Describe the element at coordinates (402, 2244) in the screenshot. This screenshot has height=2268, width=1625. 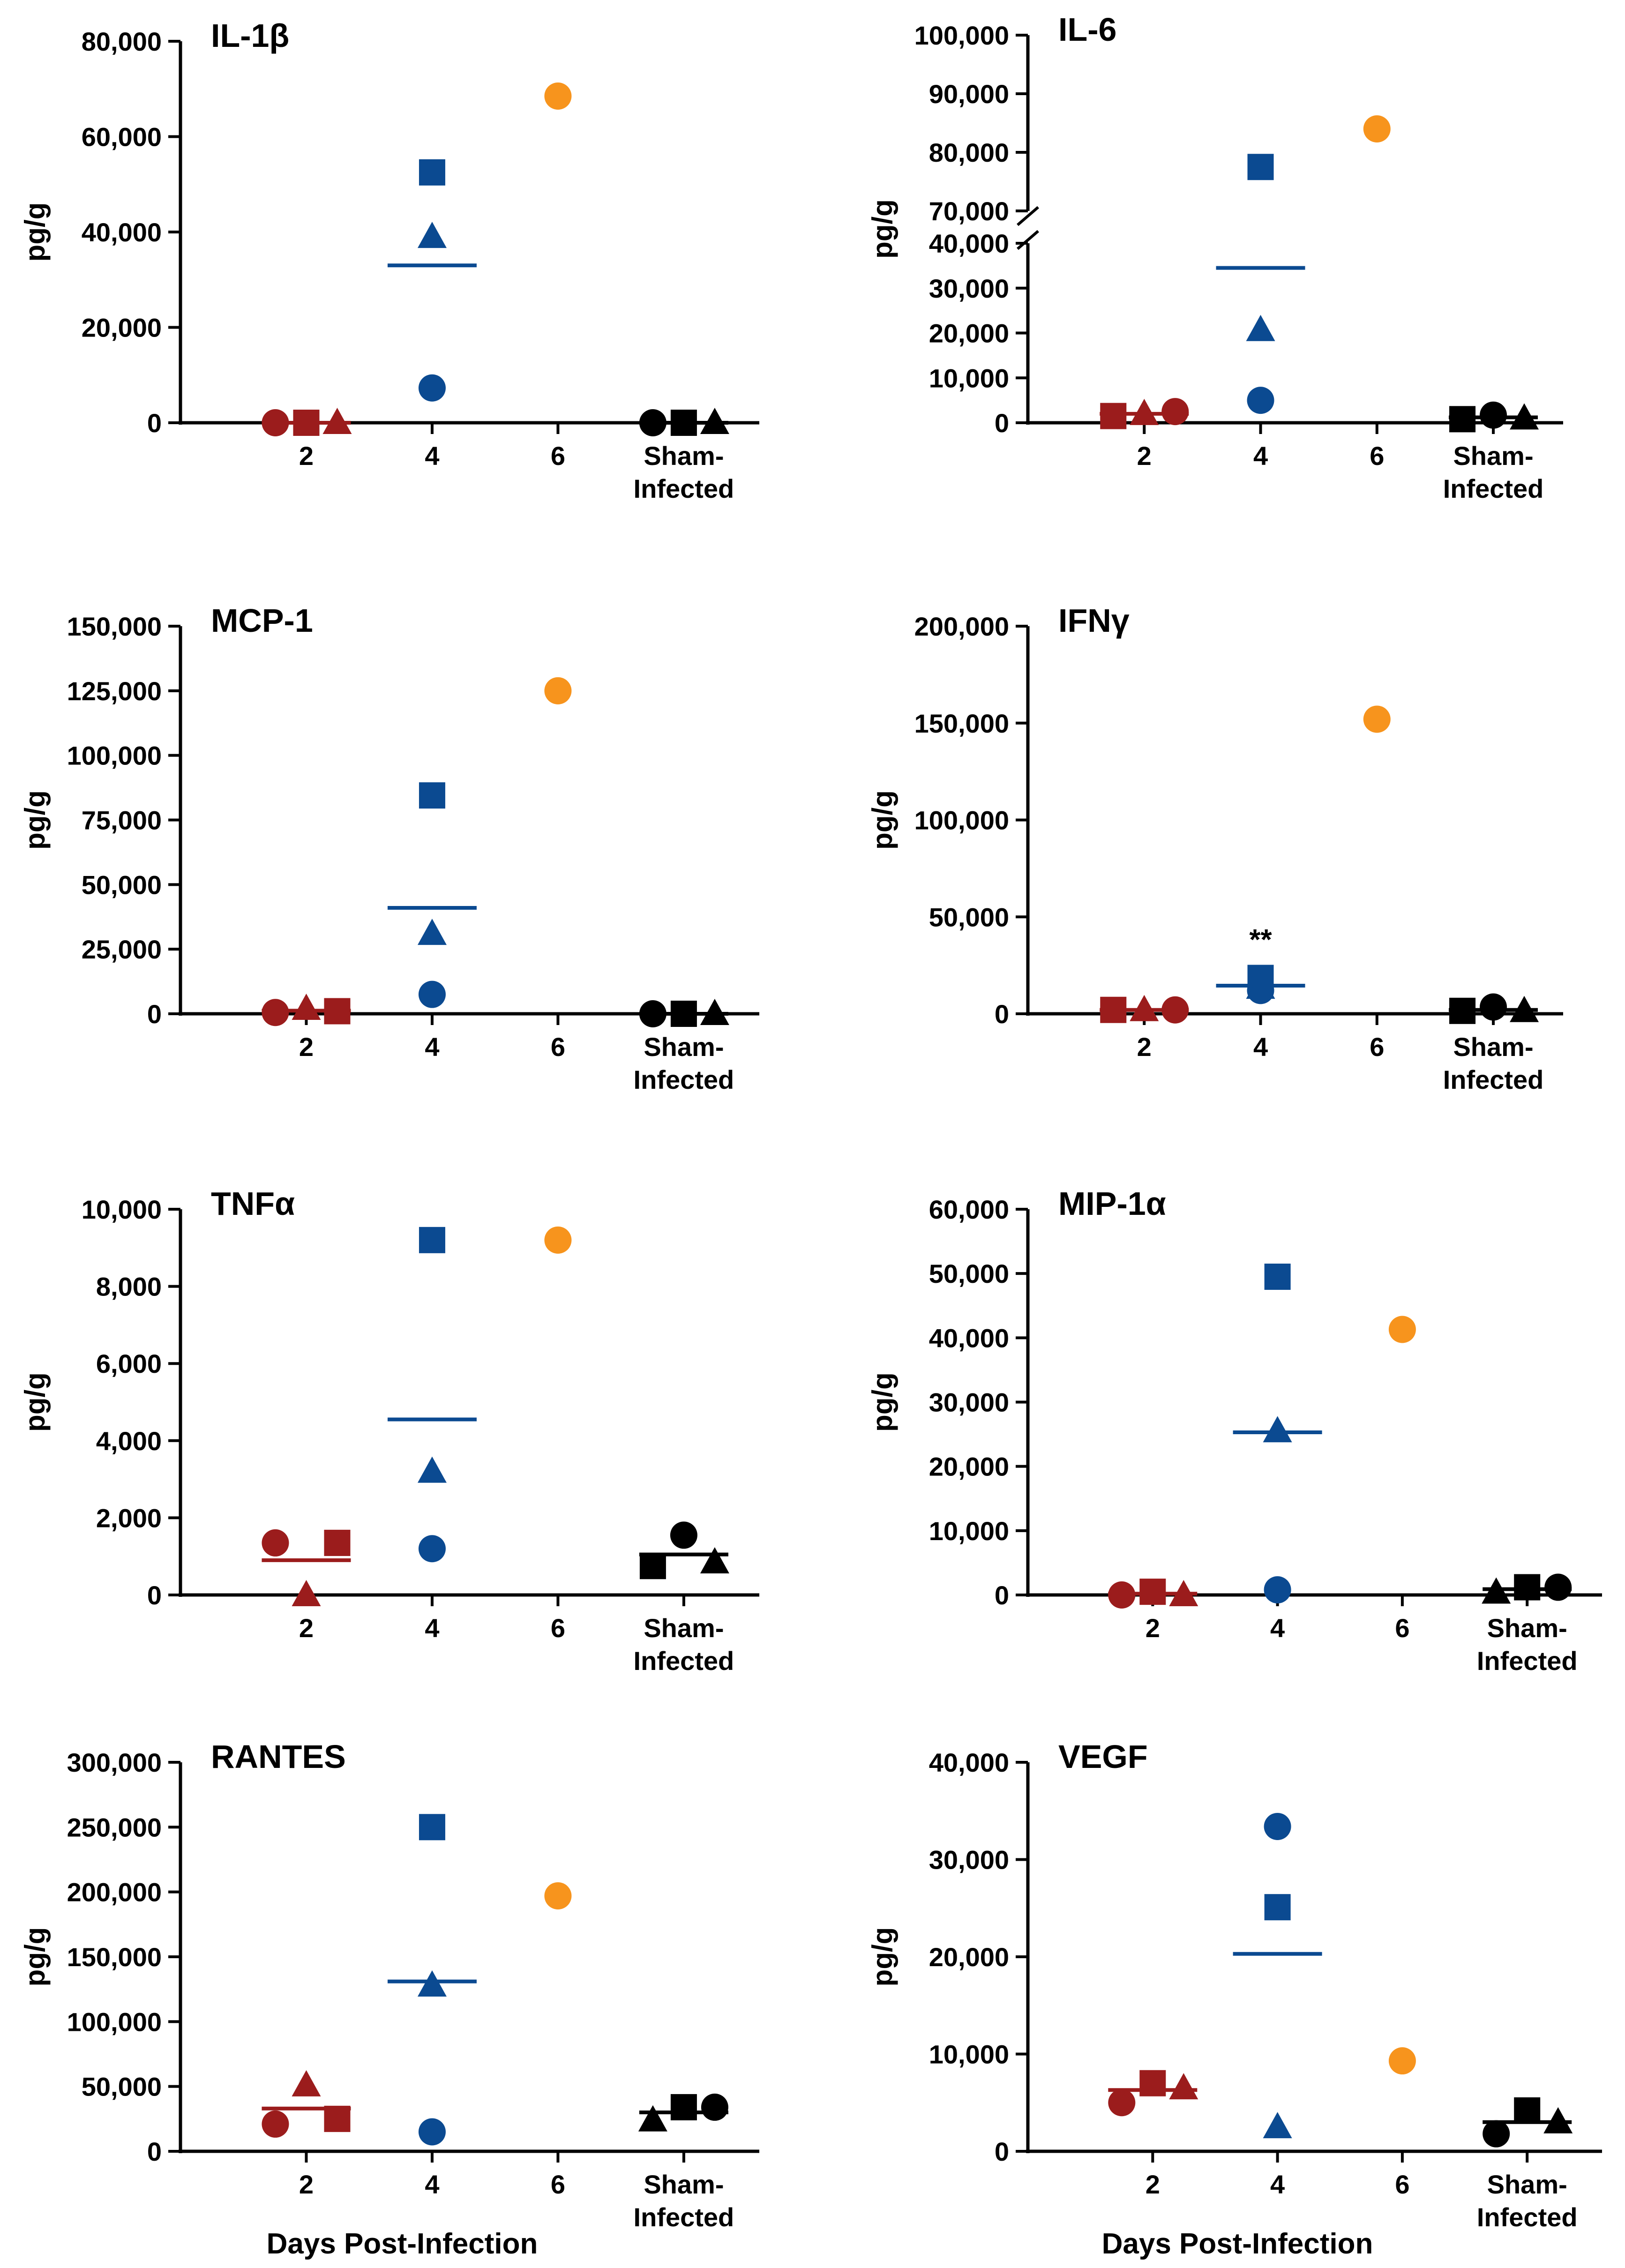
I see `x-axis-title: Days Post-Infection` at that location.